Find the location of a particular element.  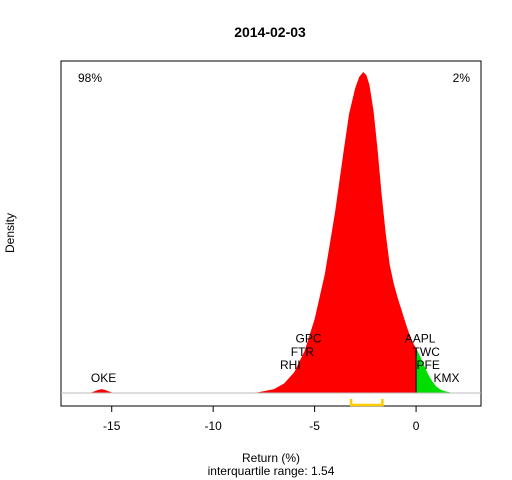

iqr-bracket is located at coordinates (366, 403).